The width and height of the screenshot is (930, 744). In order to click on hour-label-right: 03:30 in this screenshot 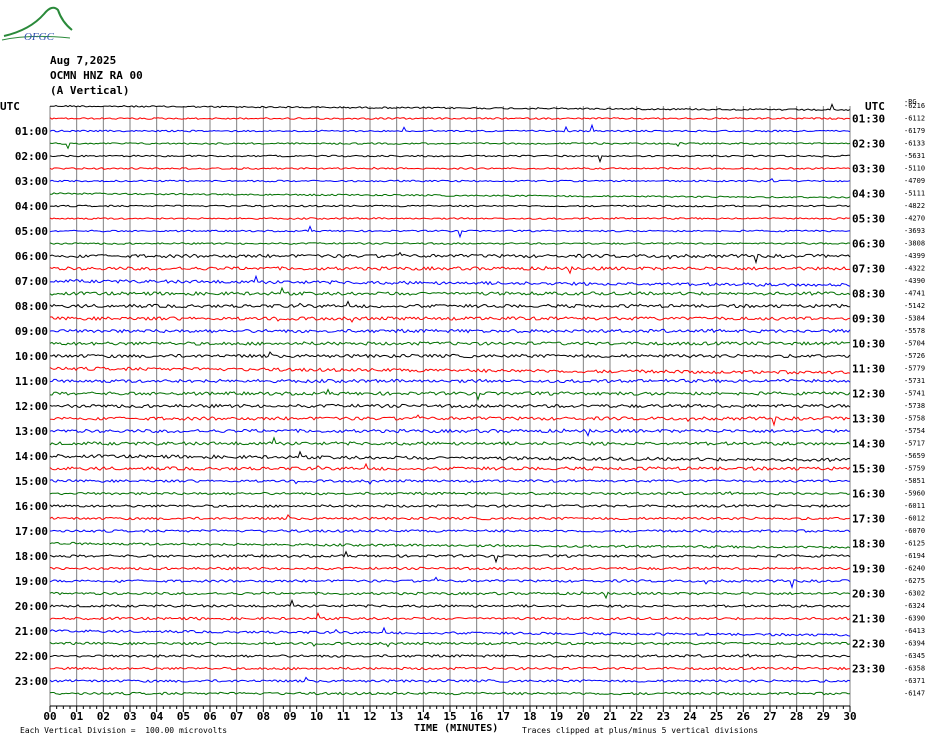, I will do `click(868, 169)`.